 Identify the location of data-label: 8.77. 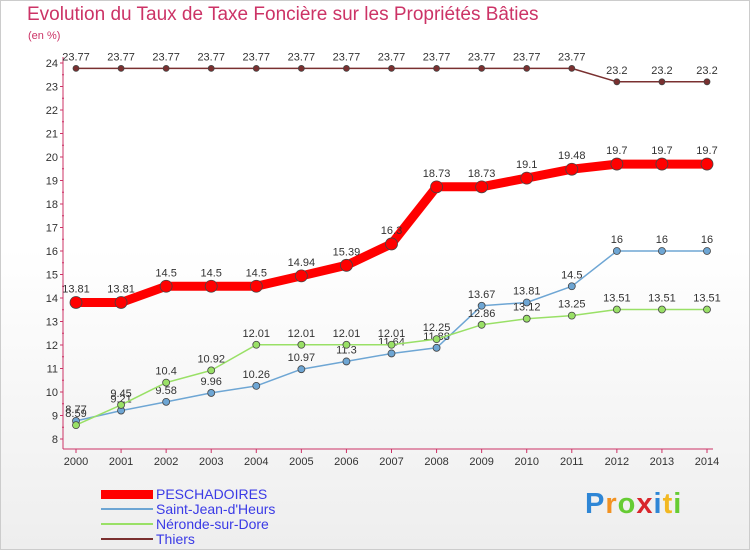
(75, 410).